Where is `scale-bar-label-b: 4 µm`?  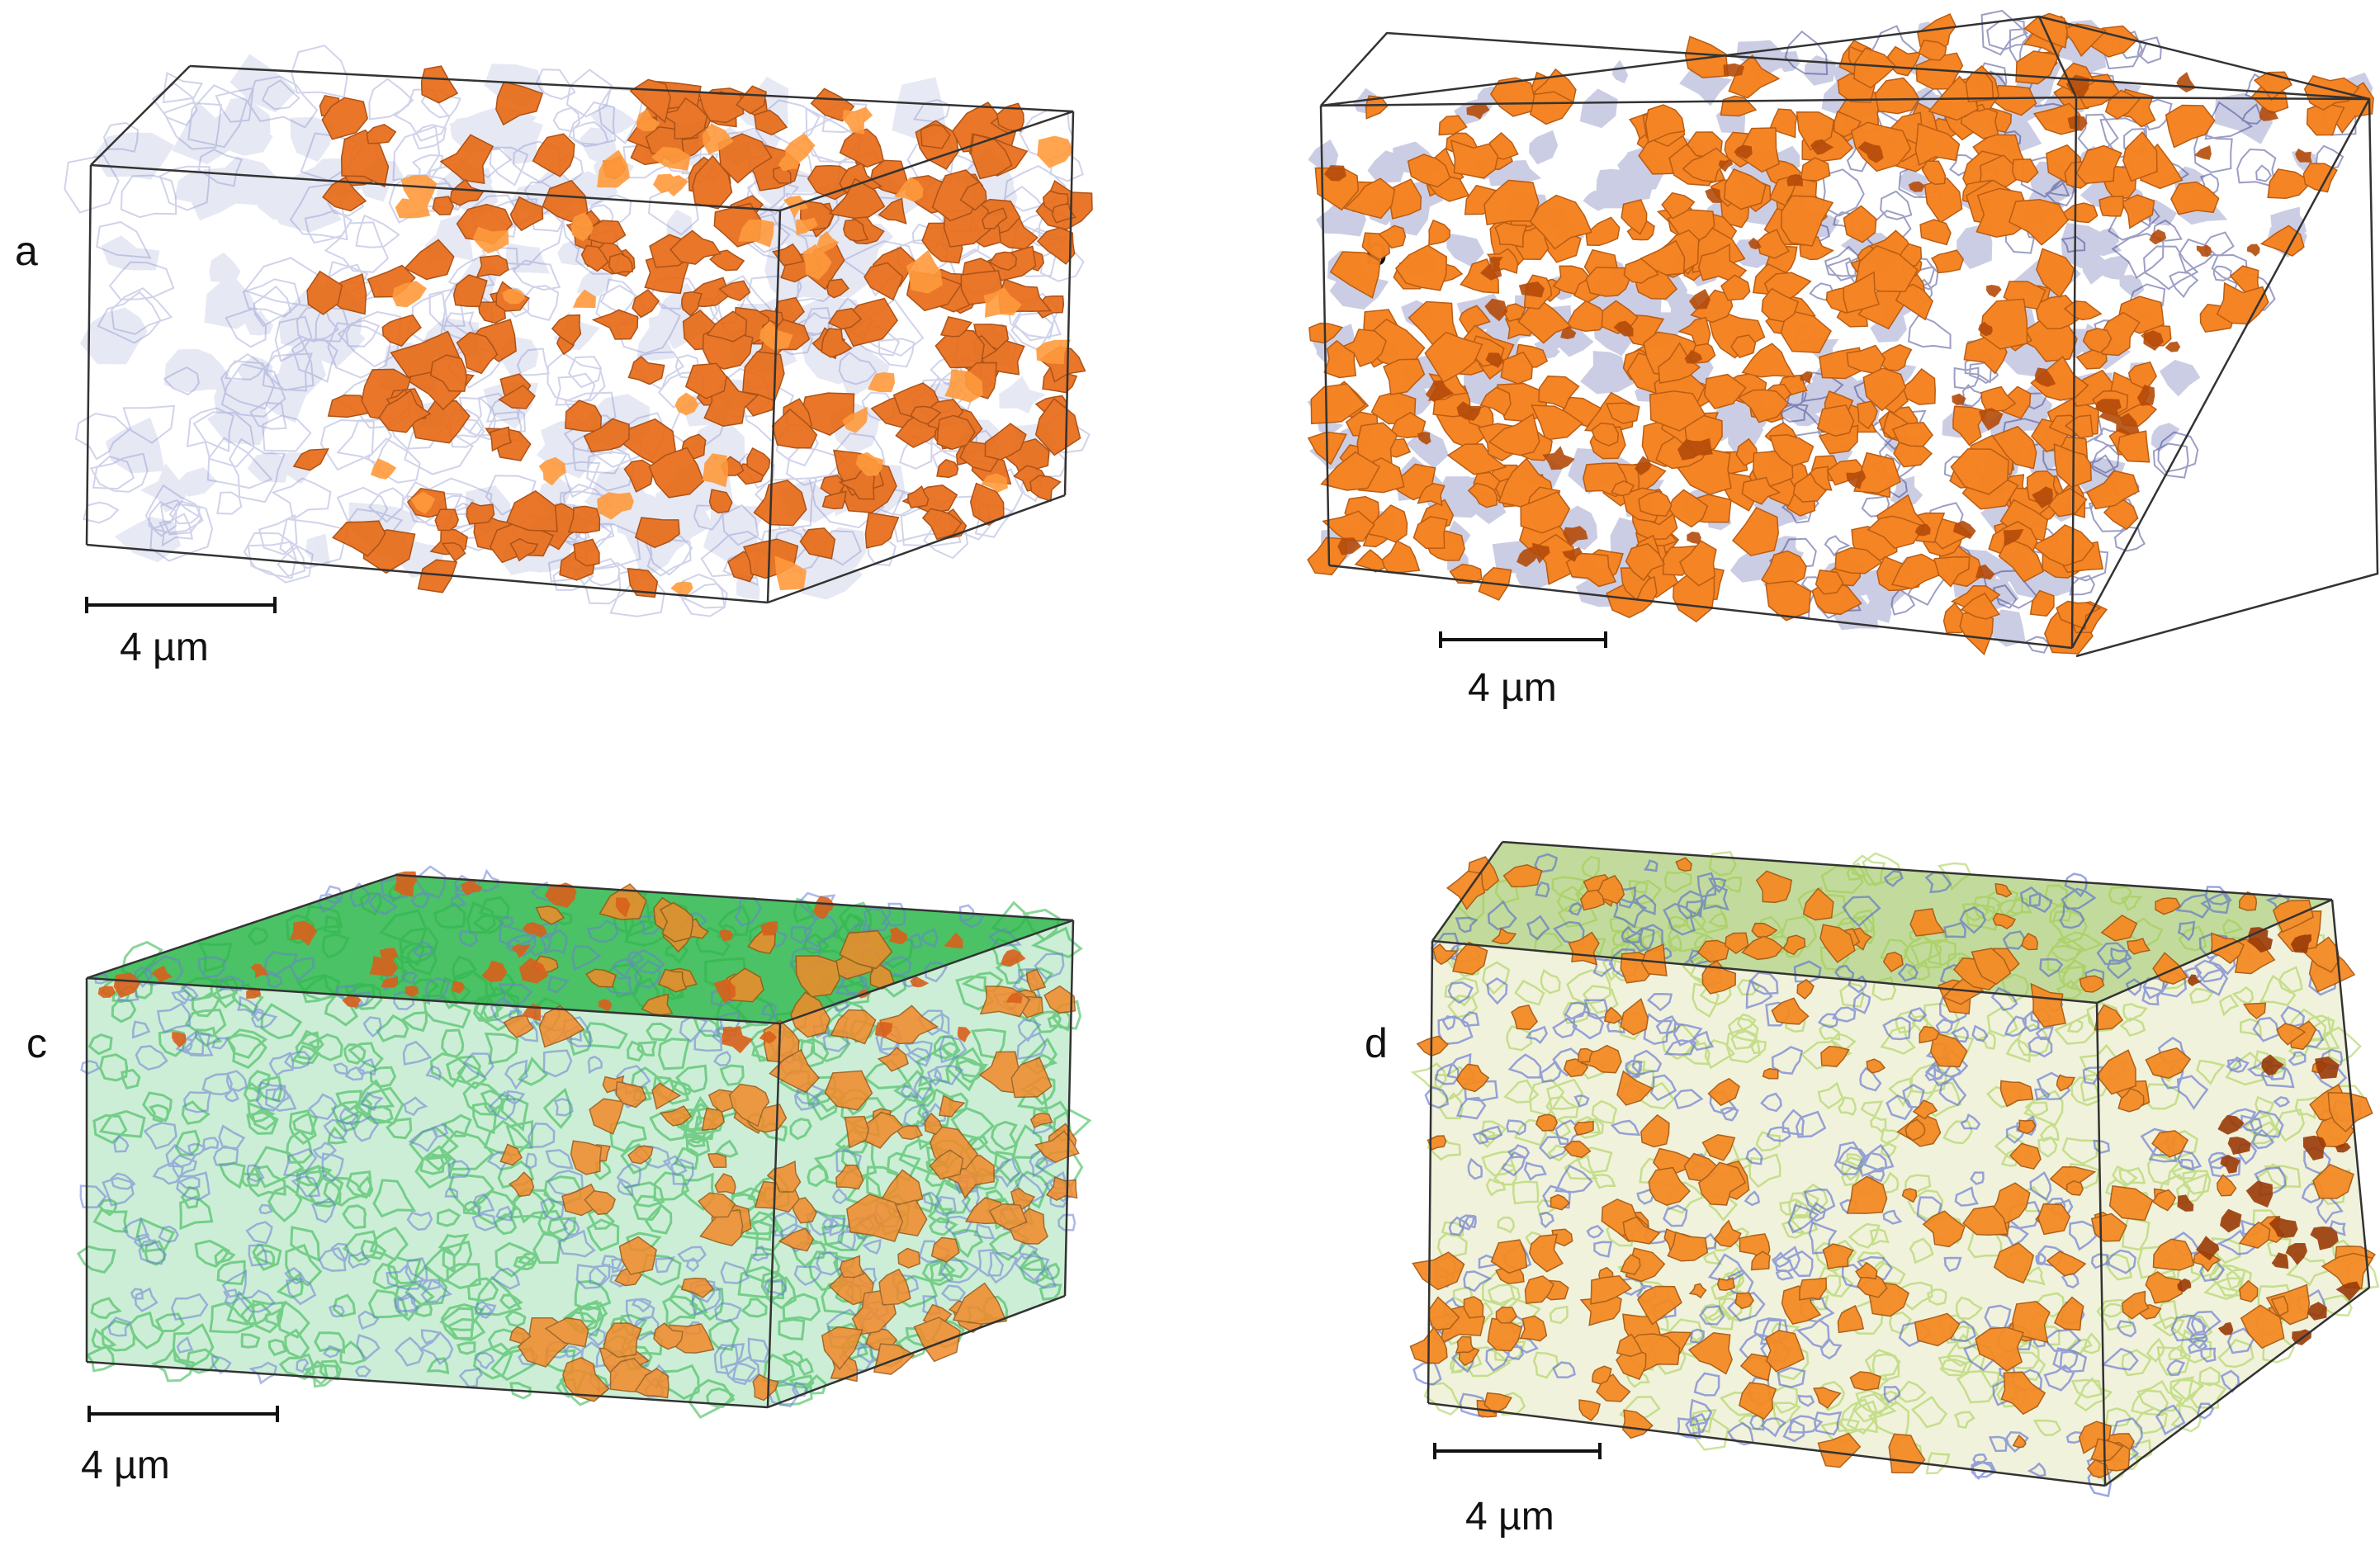
scale-bar-label-b: 4 µm is located at coordinates (1512, 688).